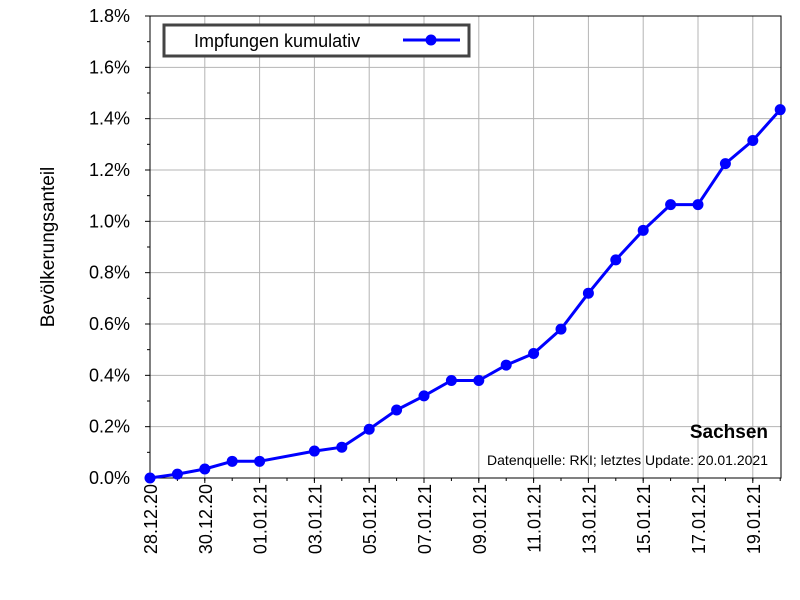 The height and width of the screenshot is (600, 800). I want to click on y-axis: 0.0% 0.2% 0.4% 0.6% 0.8% 1.0% 1.2% 1.4% 1.6% 1.8%, so click(119, 247).